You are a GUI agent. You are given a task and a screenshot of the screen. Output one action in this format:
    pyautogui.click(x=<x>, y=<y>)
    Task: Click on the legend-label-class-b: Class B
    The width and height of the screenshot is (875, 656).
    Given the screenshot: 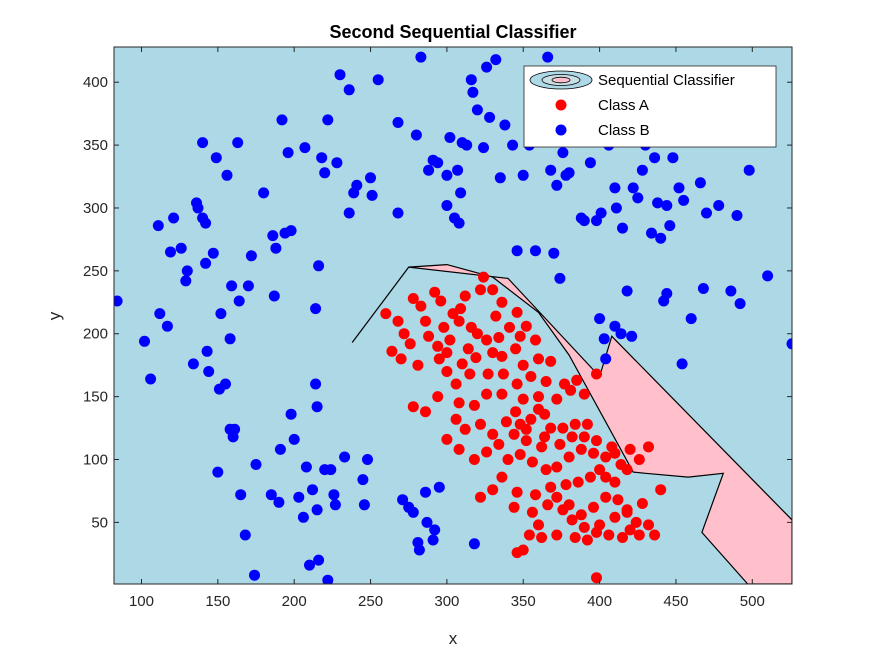 What is the action you would take?
    pyautogui.click(x=624, y=130)
    